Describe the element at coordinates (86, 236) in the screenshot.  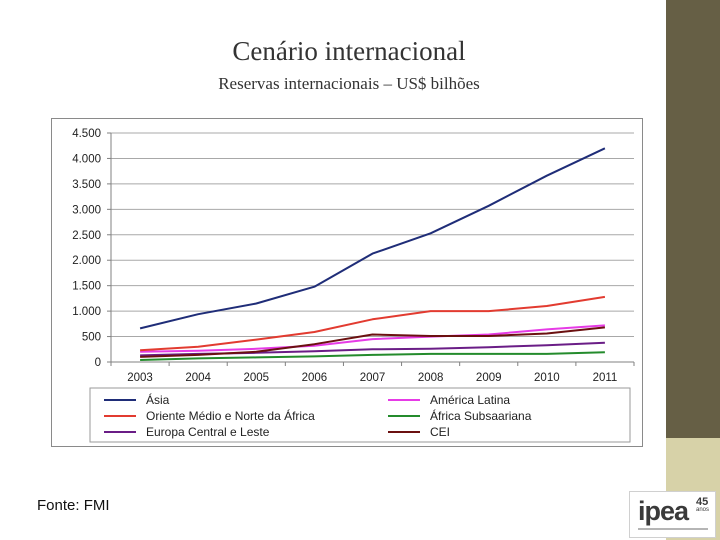
I see `y-tick-label: 2.500` at that location.